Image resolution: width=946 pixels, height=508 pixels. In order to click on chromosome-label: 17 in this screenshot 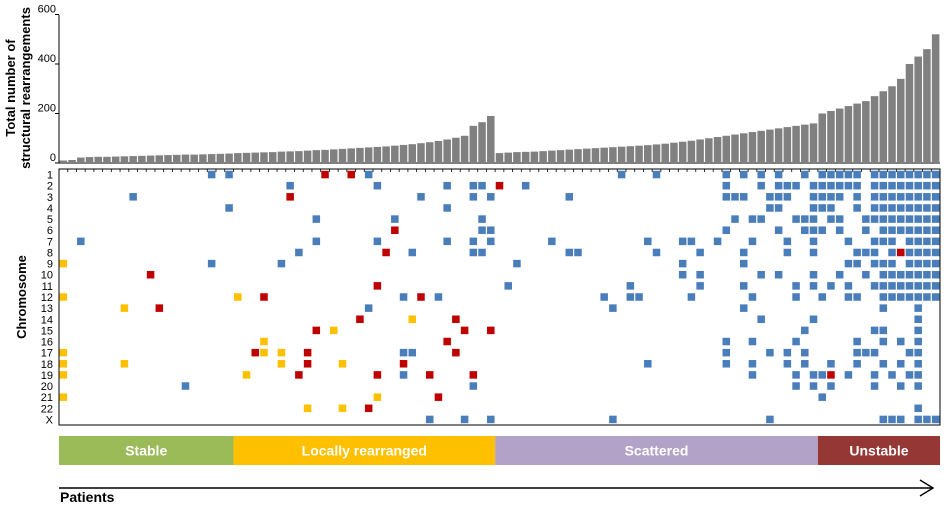, I will do `click(47, 354)`.